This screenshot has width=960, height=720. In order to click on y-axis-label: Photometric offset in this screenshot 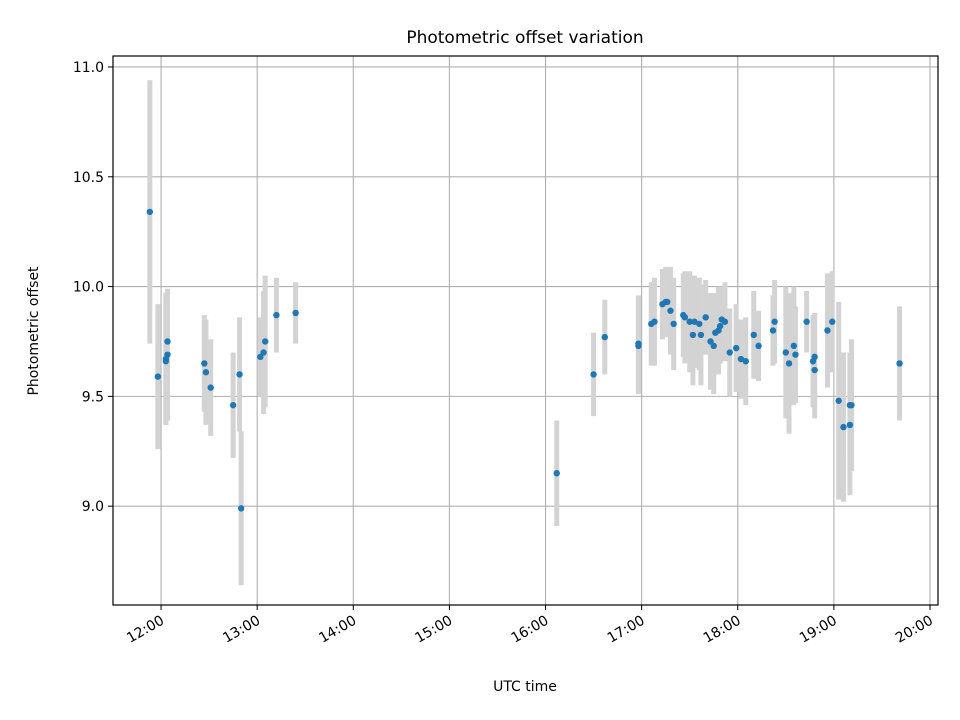, I will do `click(34, 331)`.